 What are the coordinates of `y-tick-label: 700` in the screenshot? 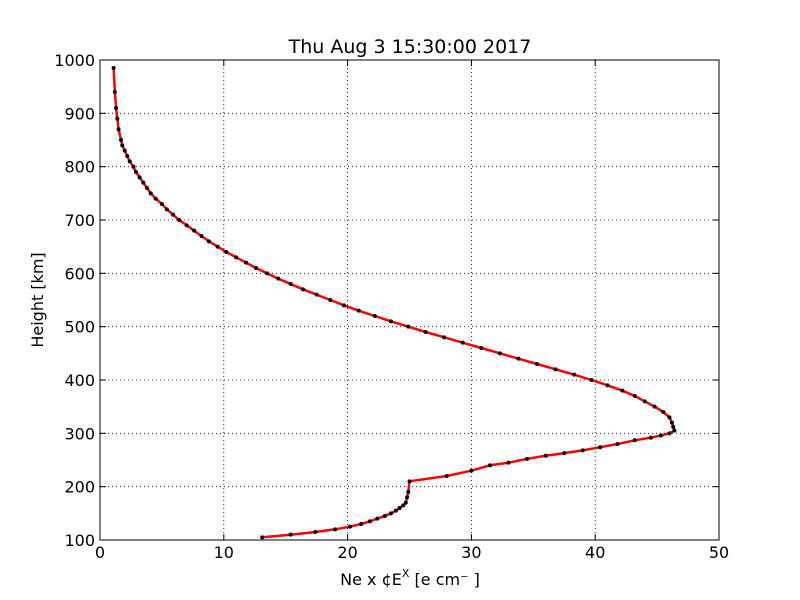 It's located at (79, 220).